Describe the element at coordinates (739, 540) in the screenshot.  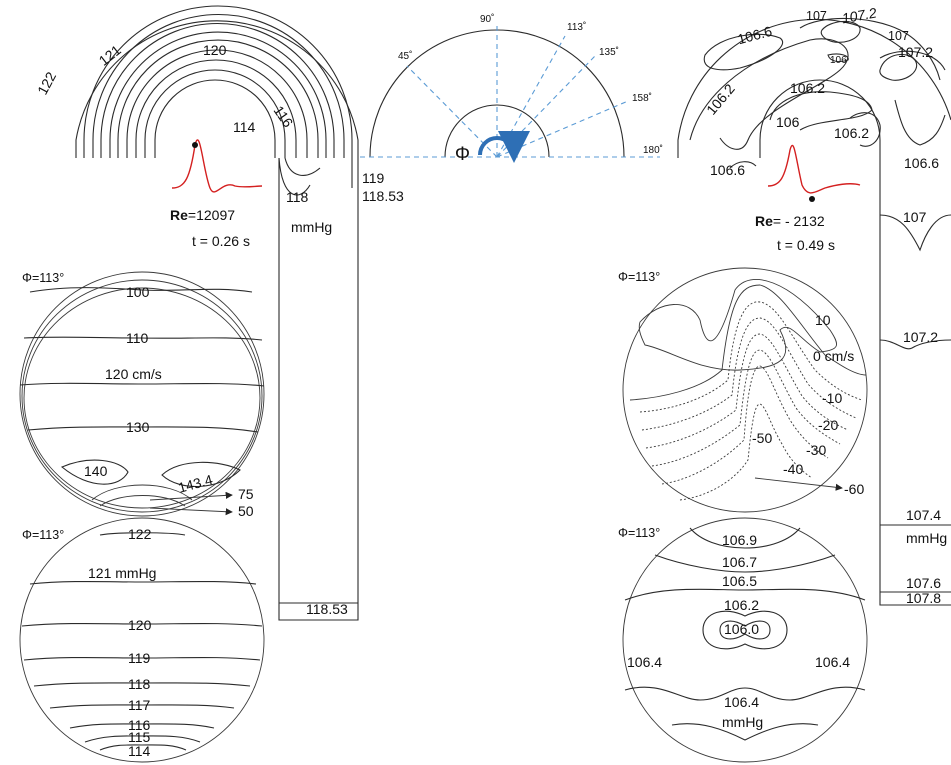
I see `pr-label-106-9: 106.9` at that location.